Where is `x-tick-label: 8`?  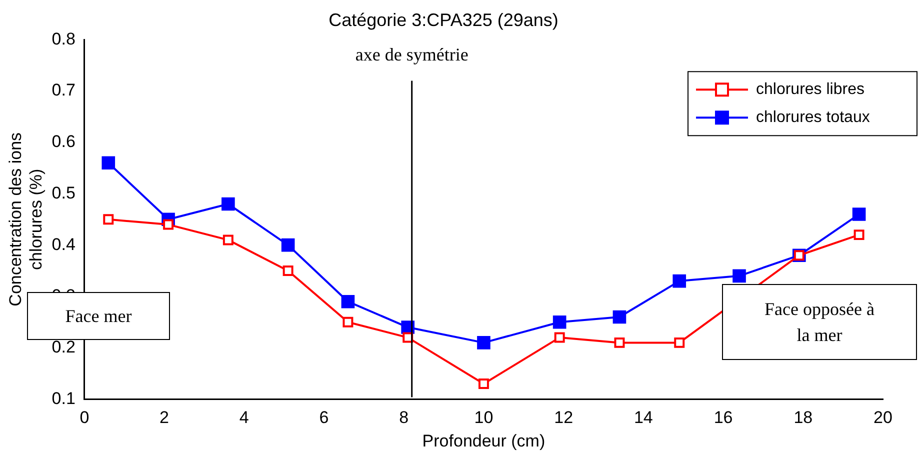
x-tick-label: 8 is located at coordinates (404, 418).